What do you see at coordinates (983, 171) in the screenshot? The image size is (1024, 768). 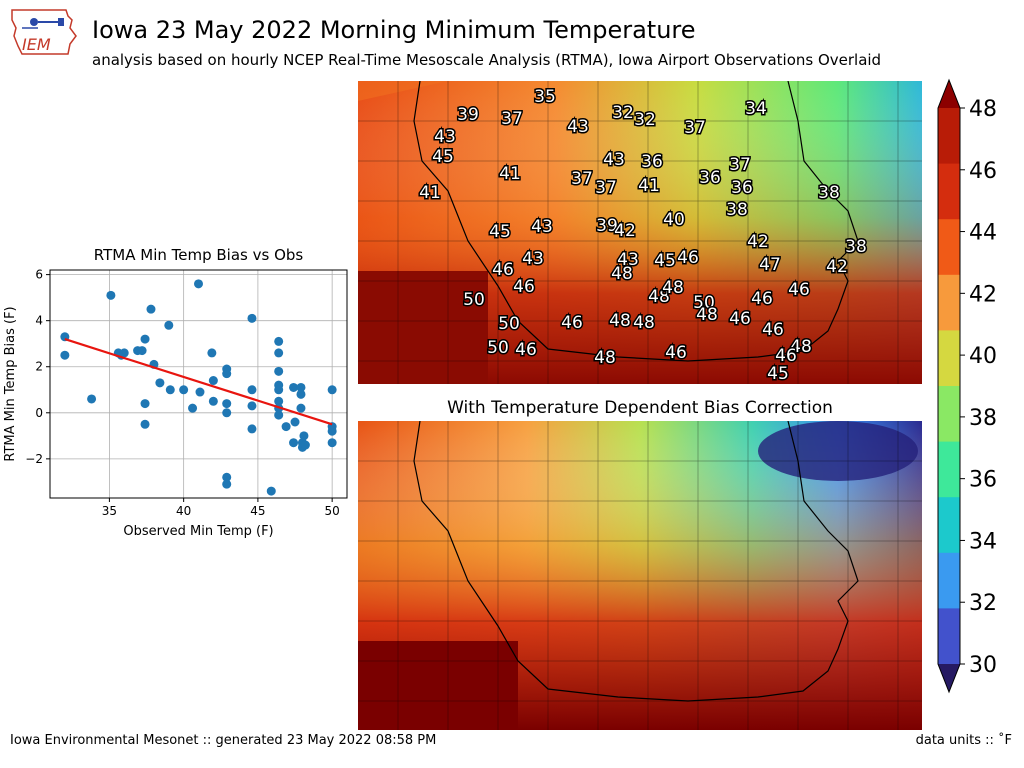 I see `colorbar-tick-label: 46` at bounding box center [983, 171].